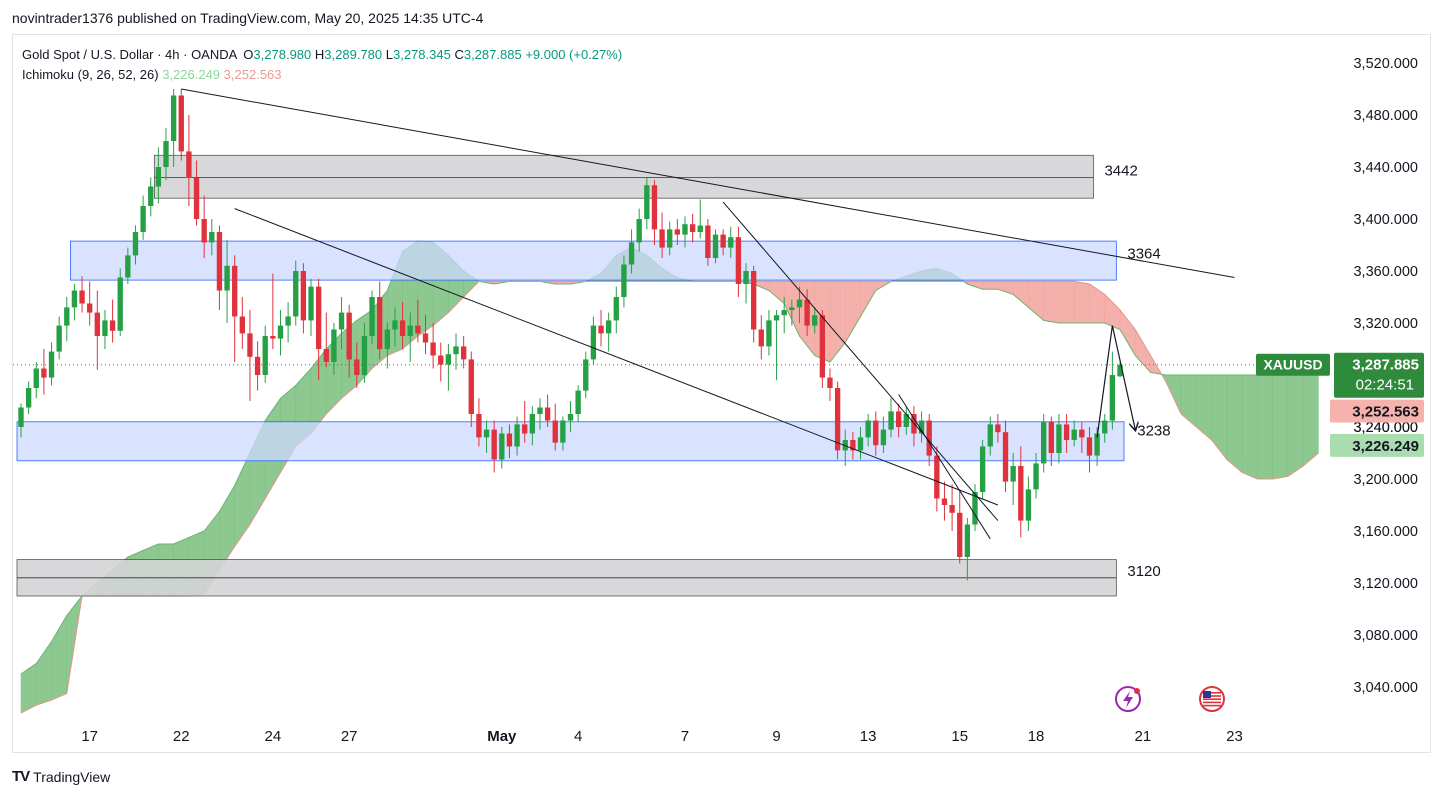 The width and height of the screenshot is (1444, 799). What do you see at coordinates (1212, 699) in the screenshot?
I see `us-flag-event-icon` at bounding box center [1212, 699].